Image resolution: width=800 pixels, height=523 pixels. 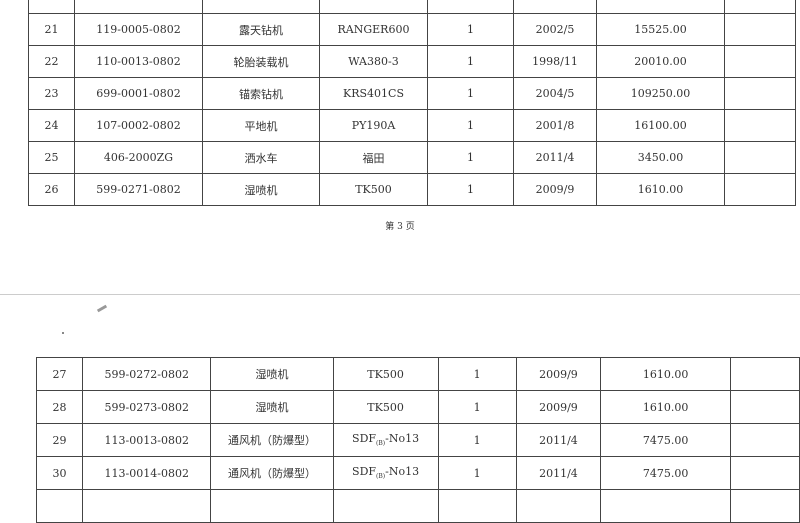 I want to click on cell-value: 16100.00, so click(x=660, y=125).